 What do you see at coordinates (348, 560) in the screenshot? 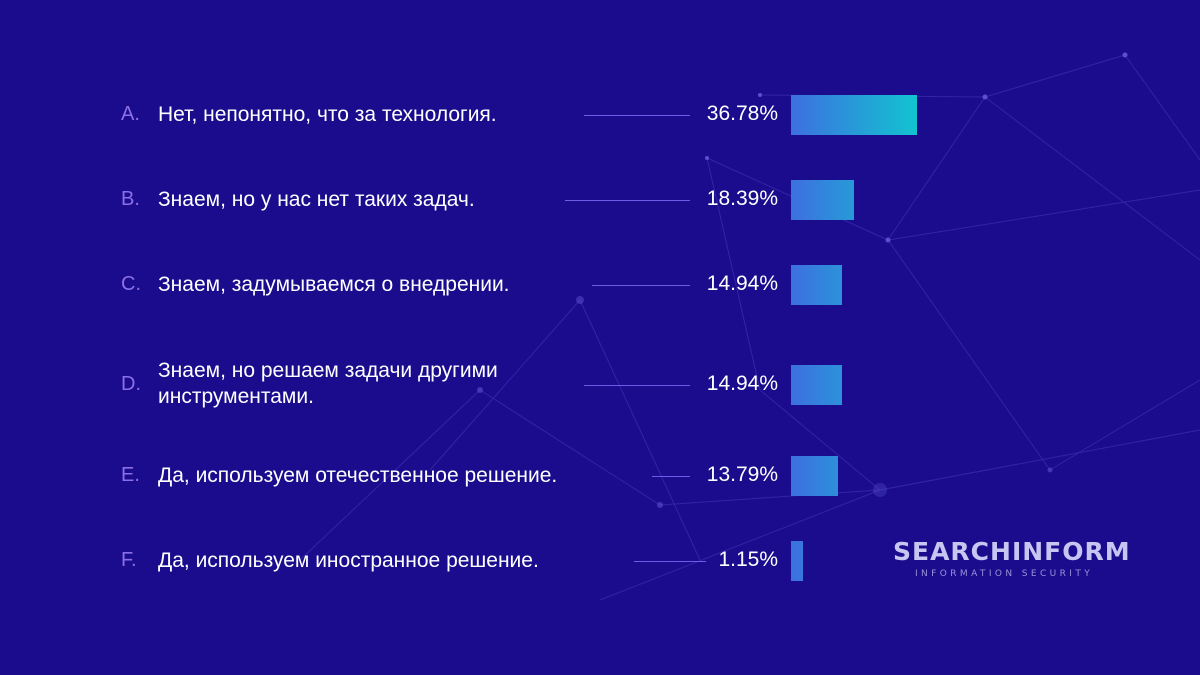
I see `category-label: Да, используем иностранное решение.` at bounding box center [348, 560].